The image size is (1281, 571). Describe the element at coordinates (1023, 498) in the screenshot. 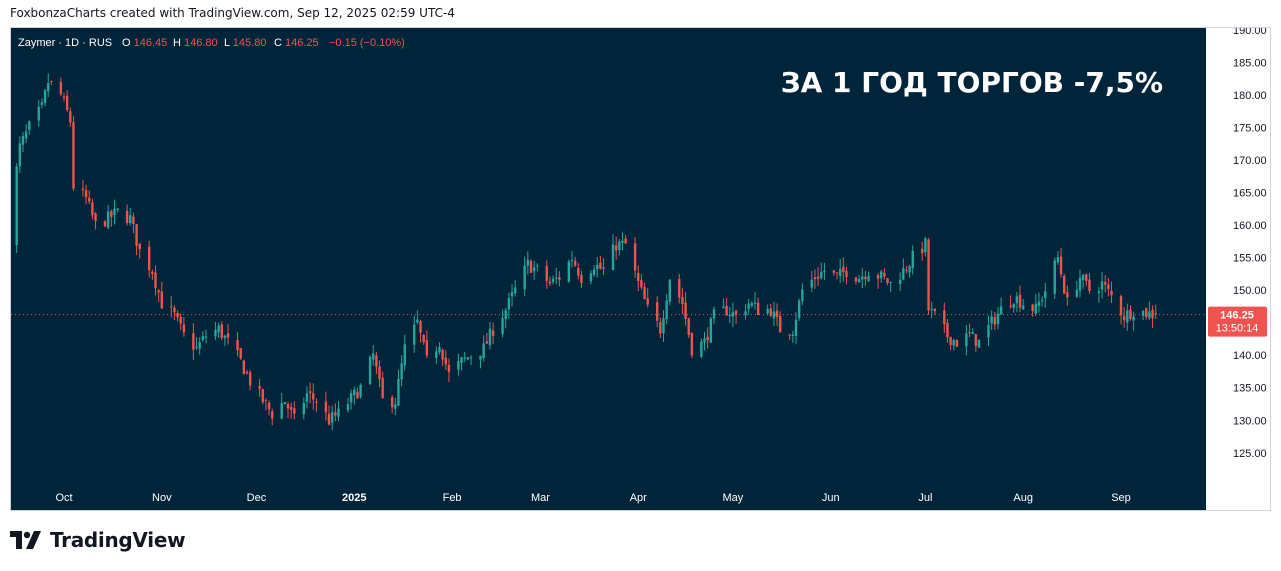

I see `time-tick-label: Aug` at that location.